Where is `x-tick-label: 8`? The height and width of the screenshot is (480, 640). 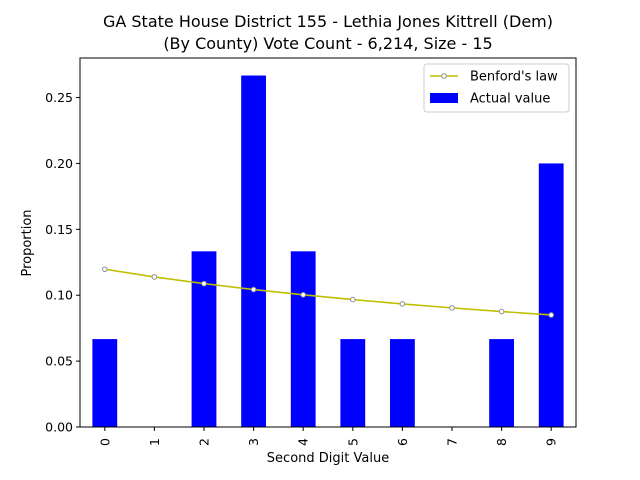 x-tick-label: 8 is located at coordinates (501, 442).